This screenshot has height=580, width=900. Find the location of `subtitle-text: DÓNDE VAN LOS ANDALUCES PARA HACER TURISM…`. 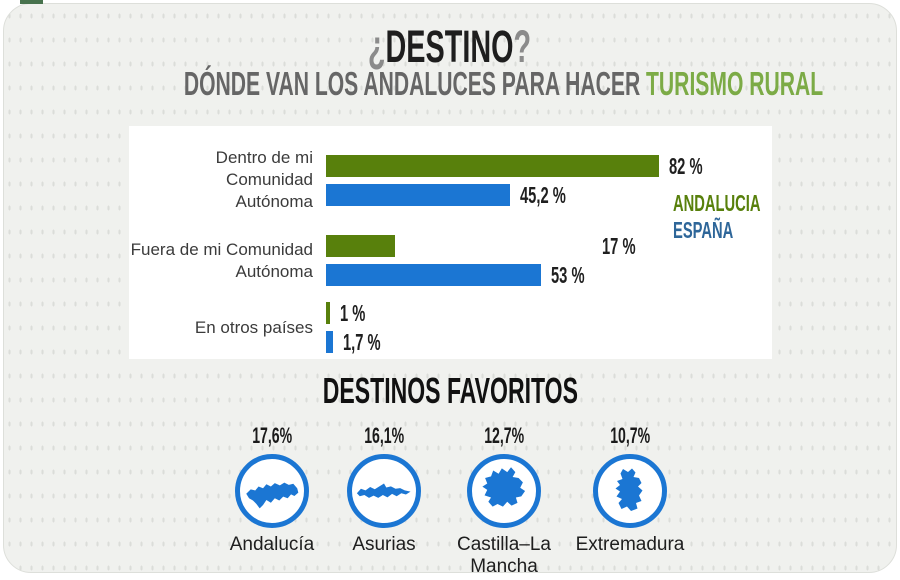

subtitle-text: DÓNDE VAN LOS ANDALUCES PARA HACER TURISM… is located at coordinates (503, 83).